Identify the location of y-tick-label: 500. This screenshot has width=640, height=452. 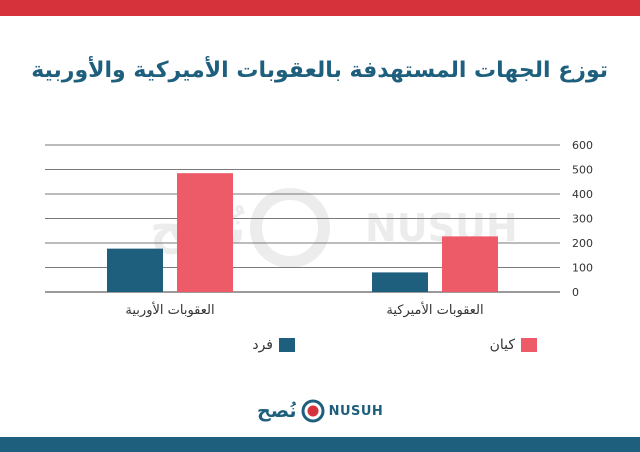
(582, 170).